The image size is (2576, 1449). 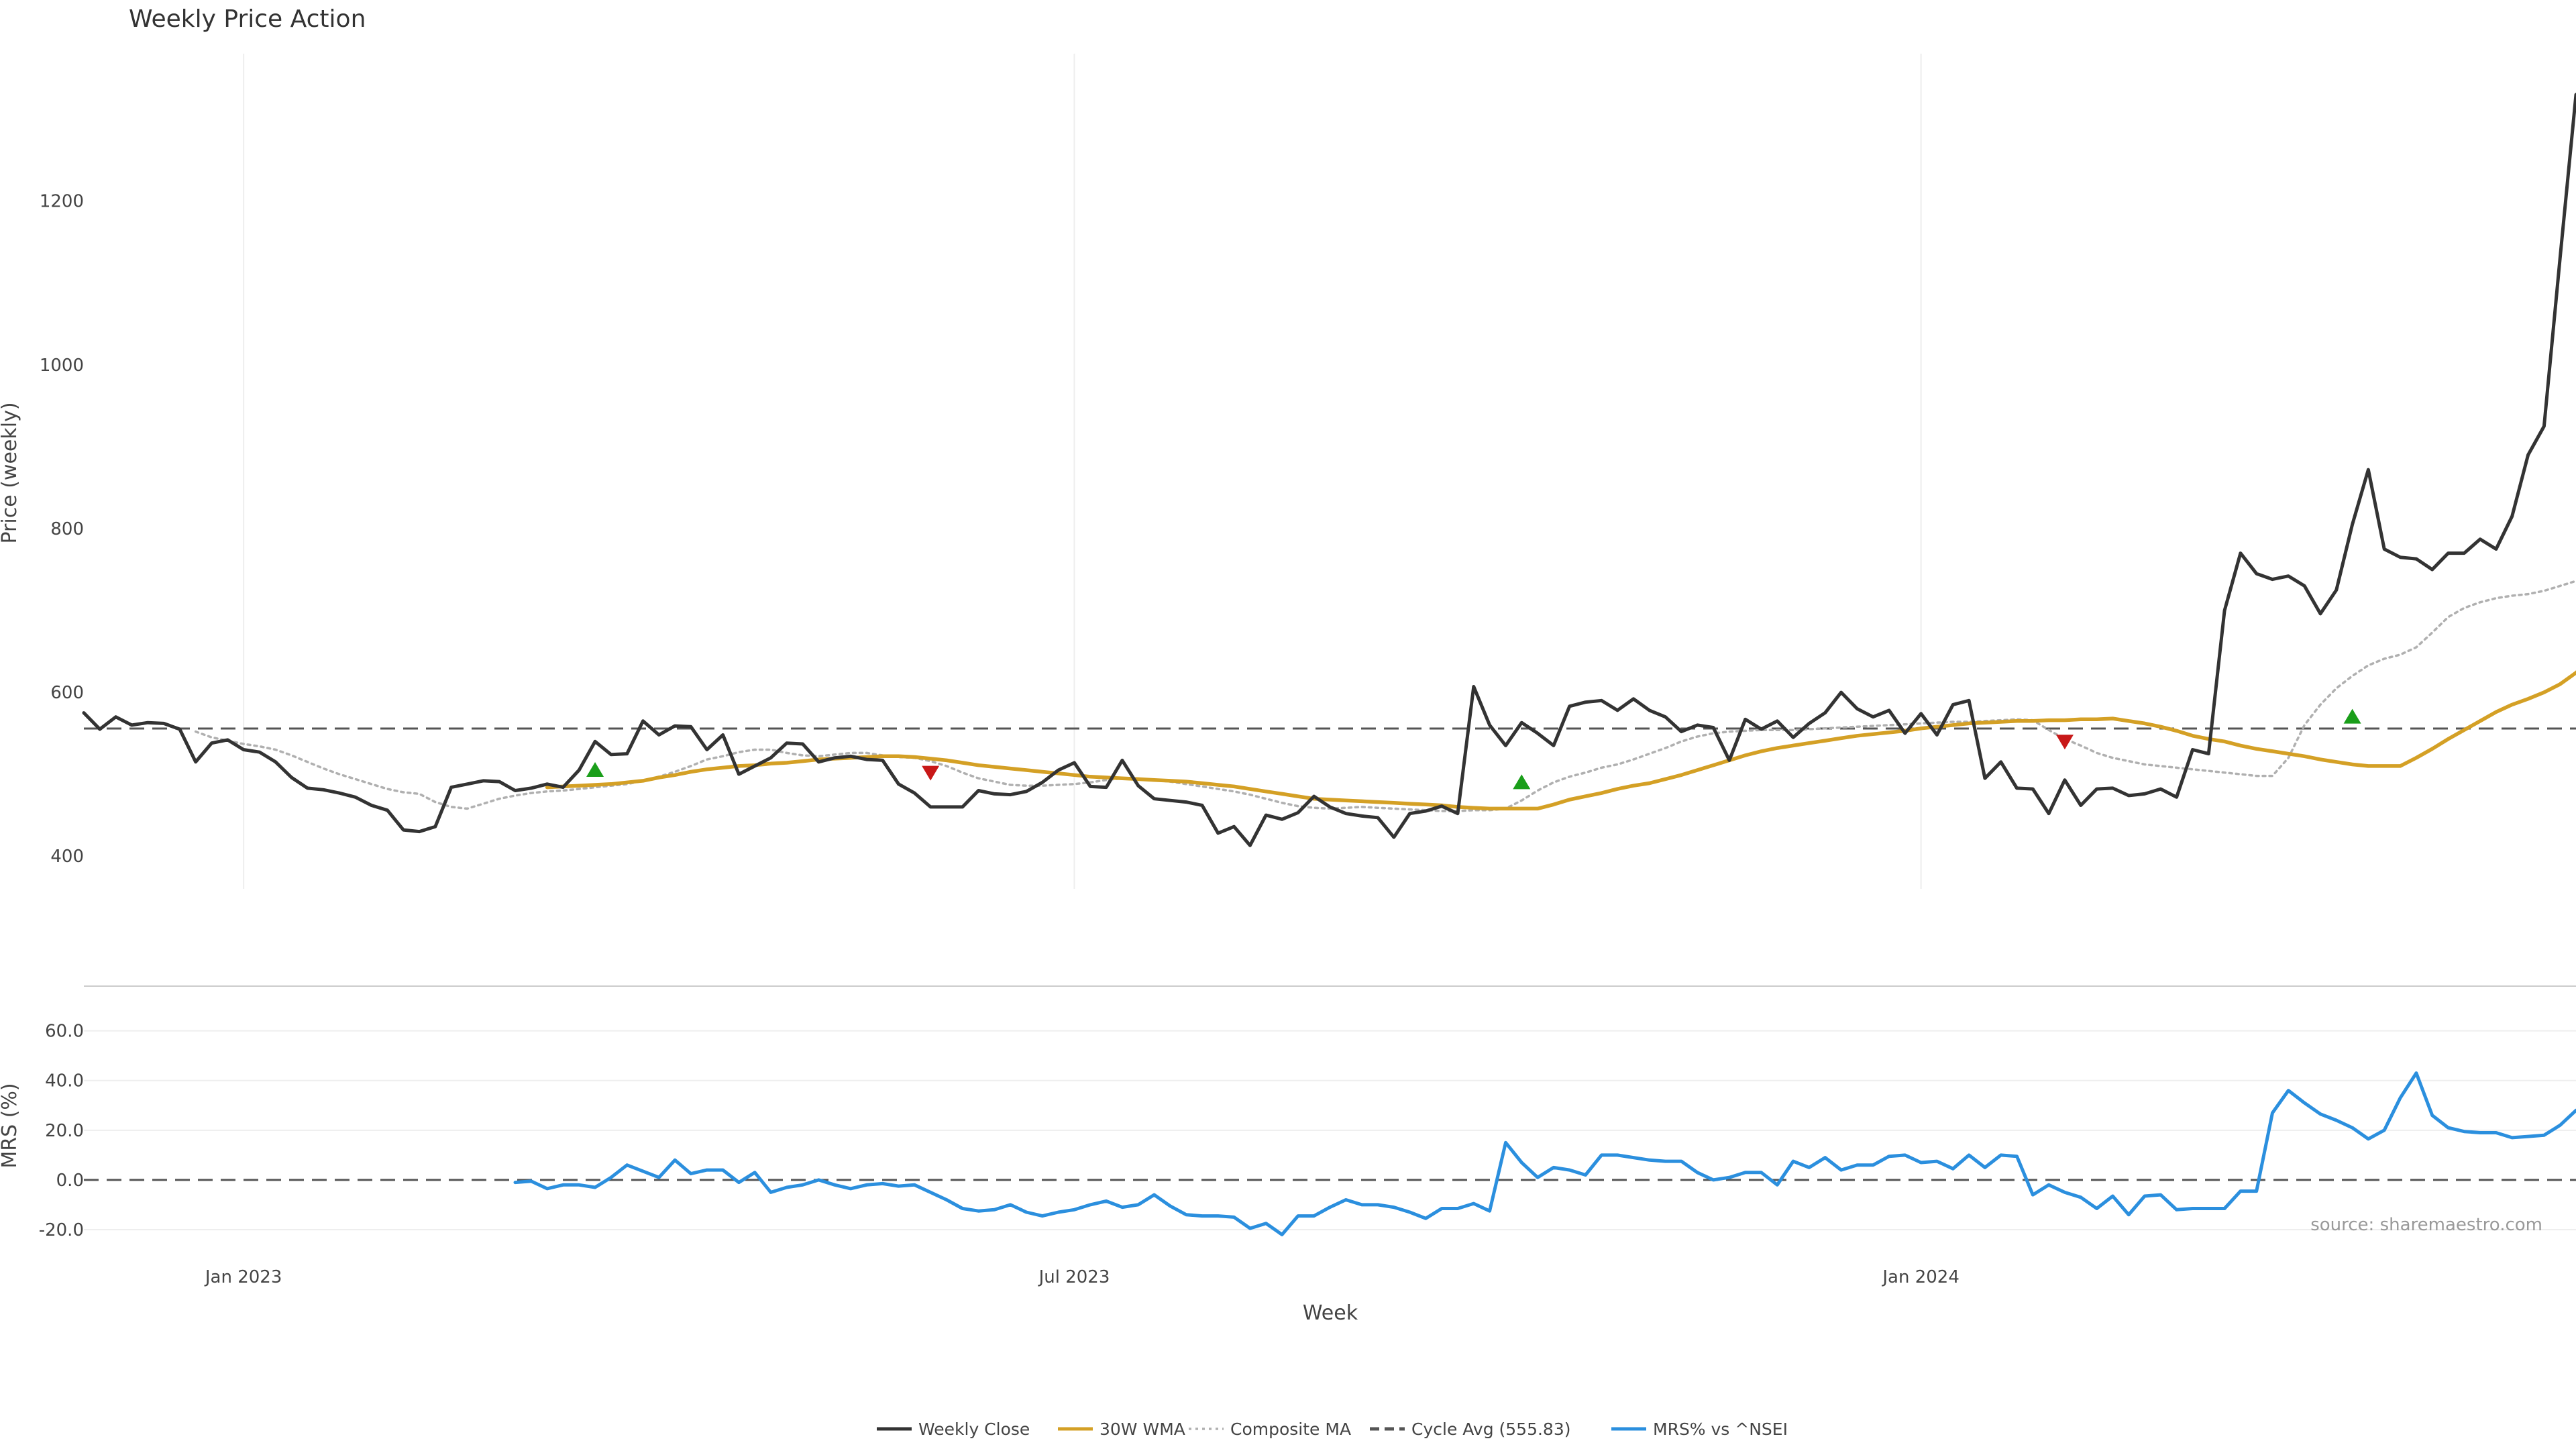 I want to click on legend-item: Composite MA, so click(x=1270, y=1429).